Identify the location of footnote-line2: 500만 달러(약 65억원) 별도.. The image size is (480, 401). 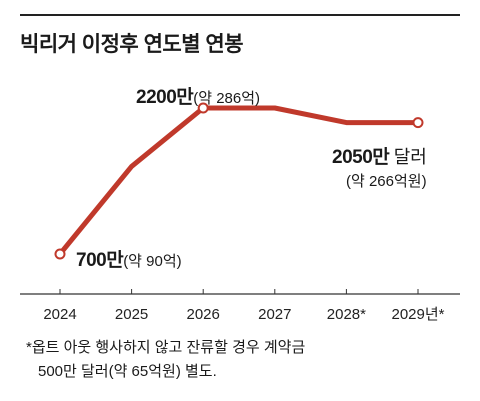
(127, 371).